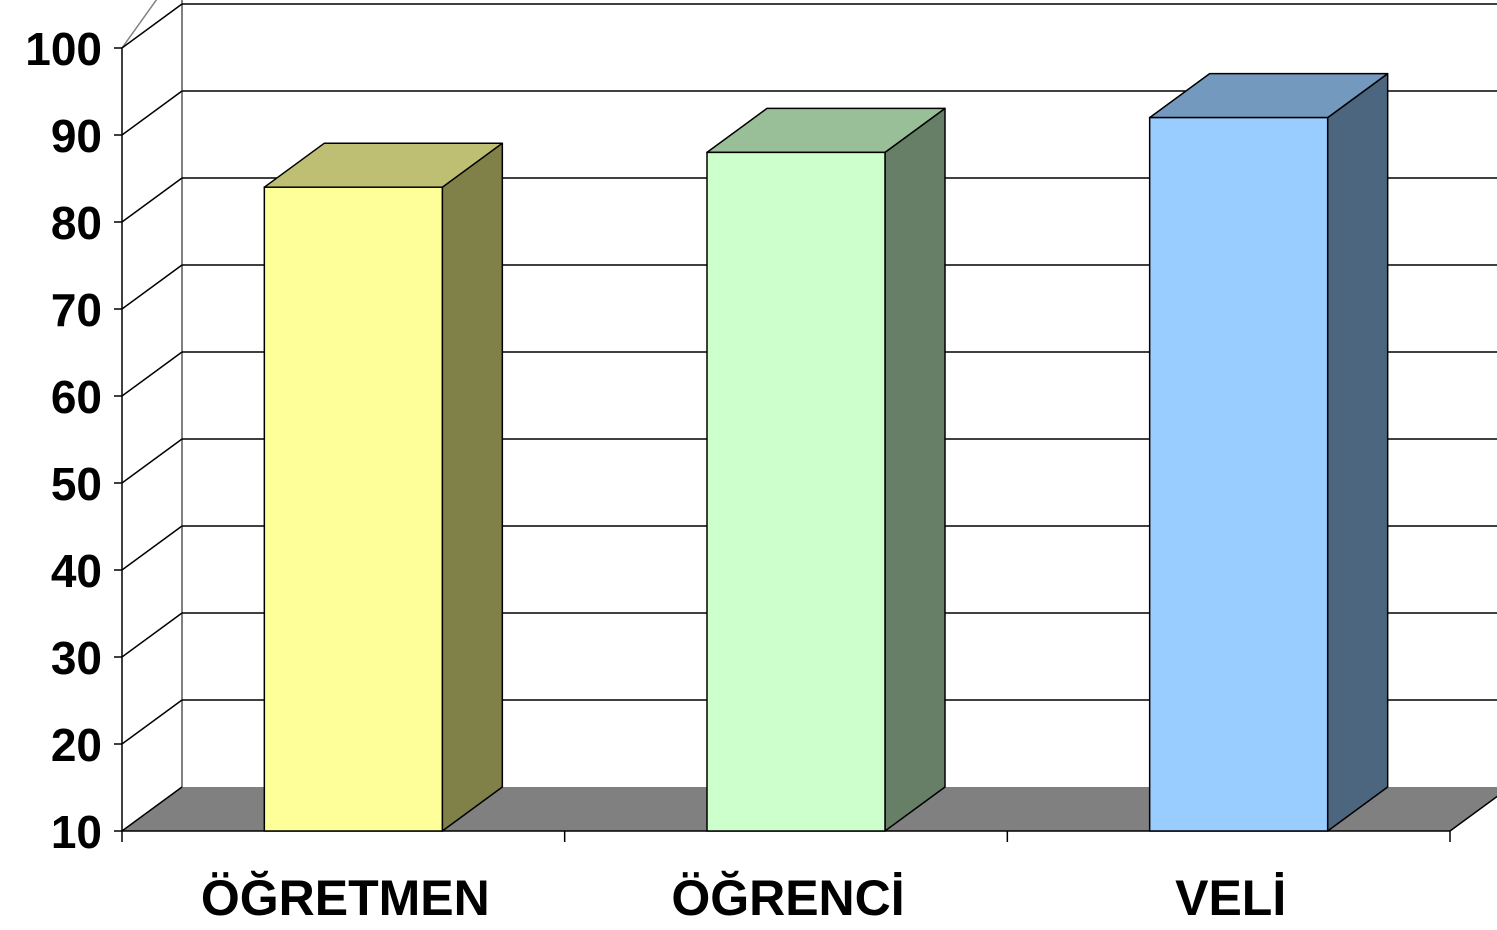 This screenshot has width=1497, height=930. I want to click on y-tick-label: 100, so click(63, 49).